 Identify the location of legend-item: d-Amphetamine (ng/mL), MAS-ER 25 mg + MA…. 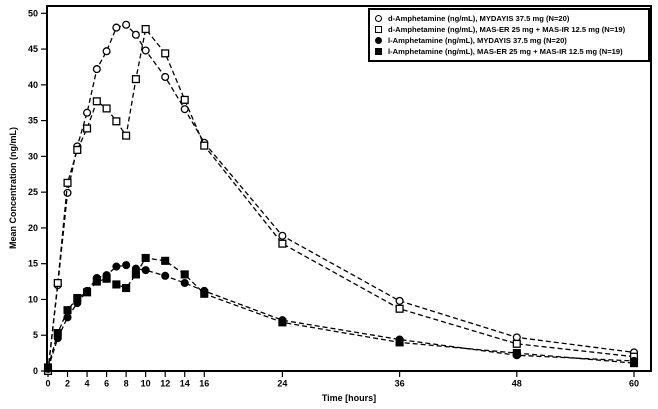
(509, 29).